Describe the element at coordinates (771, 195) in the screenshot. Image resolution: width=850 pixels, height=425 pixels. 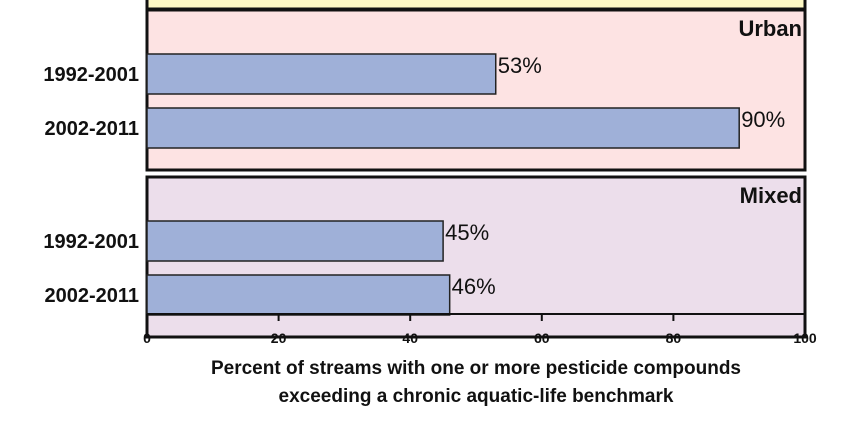
I see `panel-title: Mixed` at that location.